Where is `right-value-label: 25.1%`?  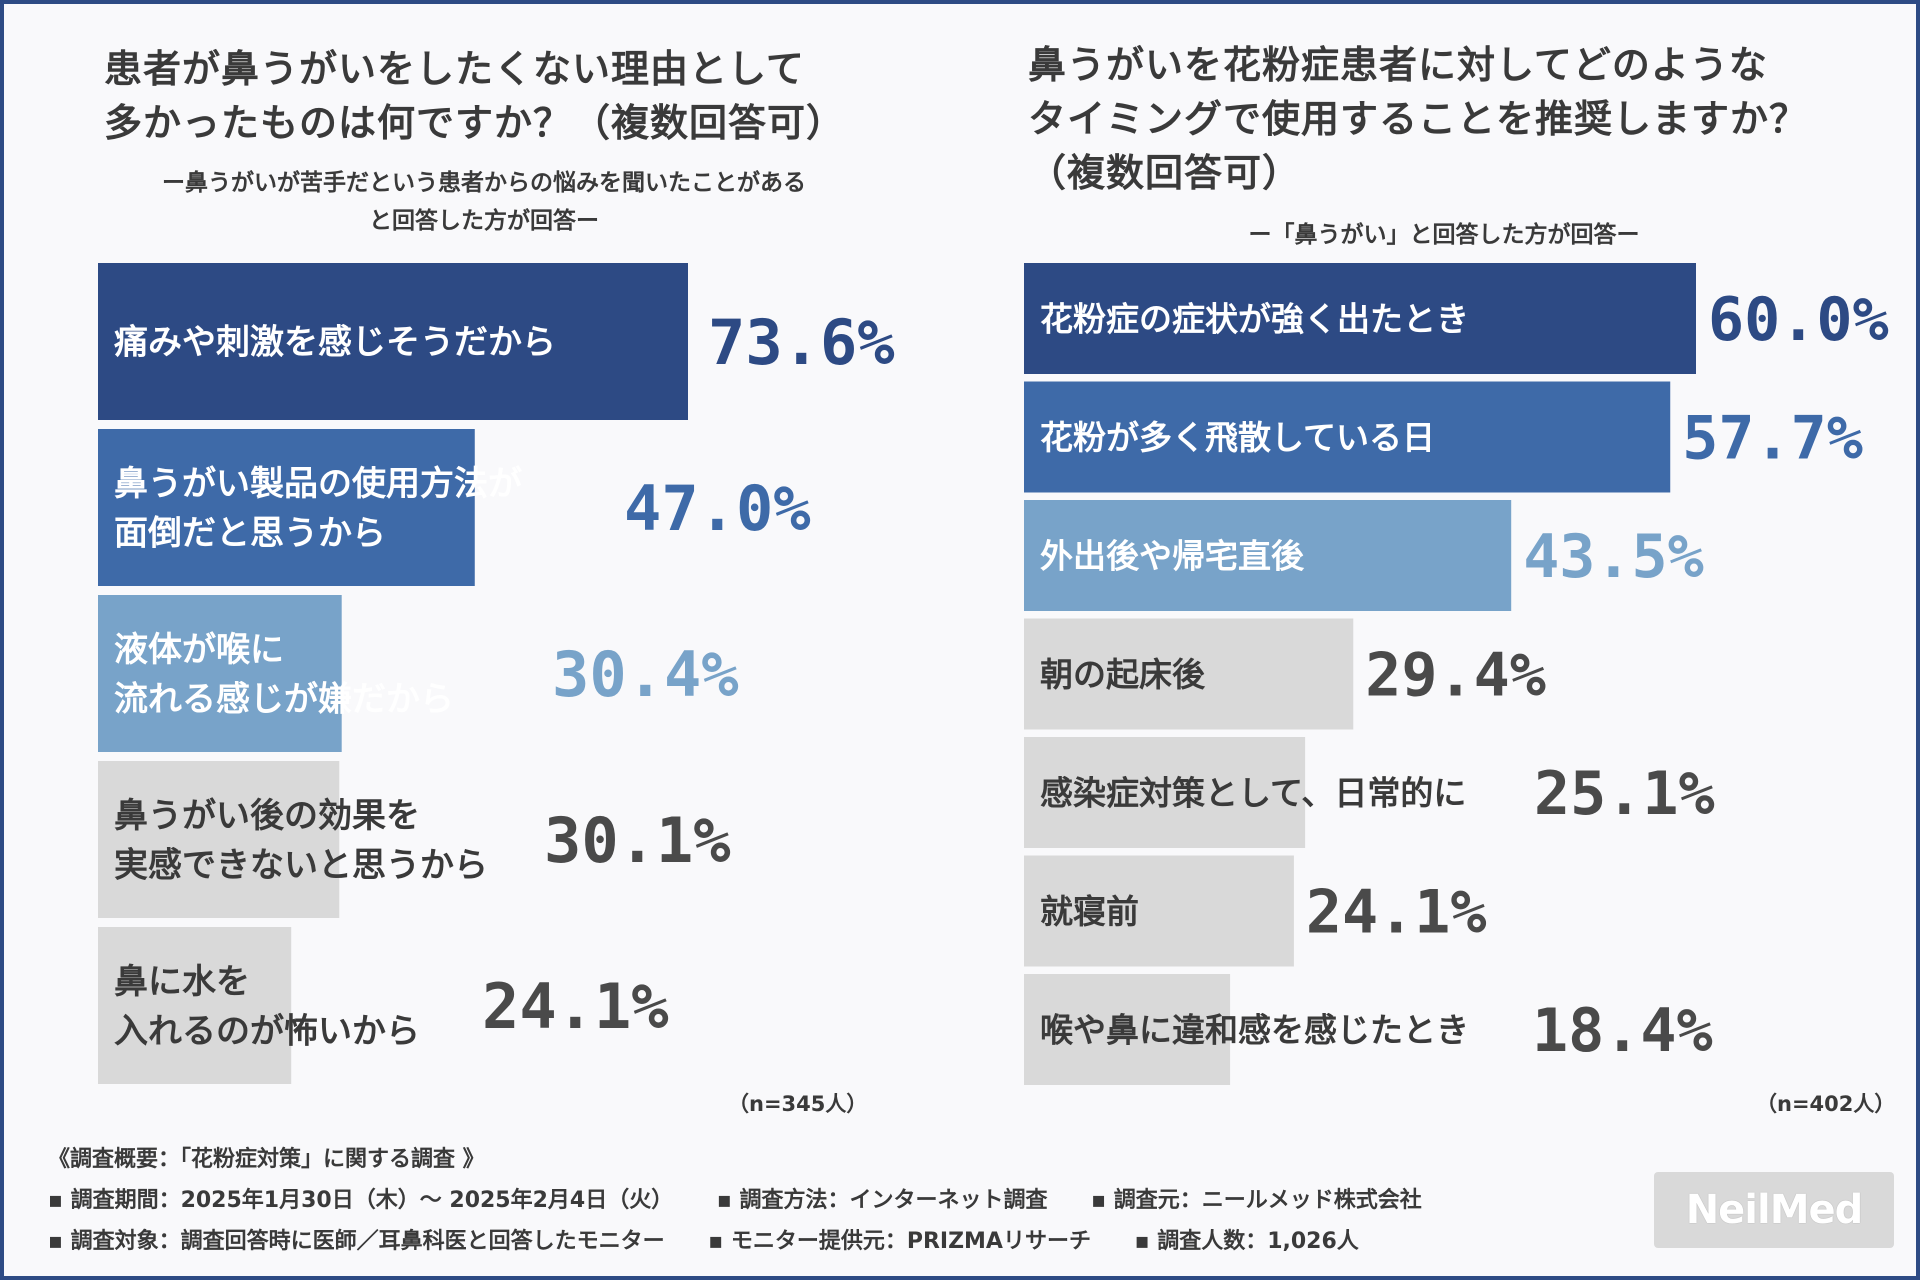 right-value-label: 25.1% is located at coordinates (1624, 794).